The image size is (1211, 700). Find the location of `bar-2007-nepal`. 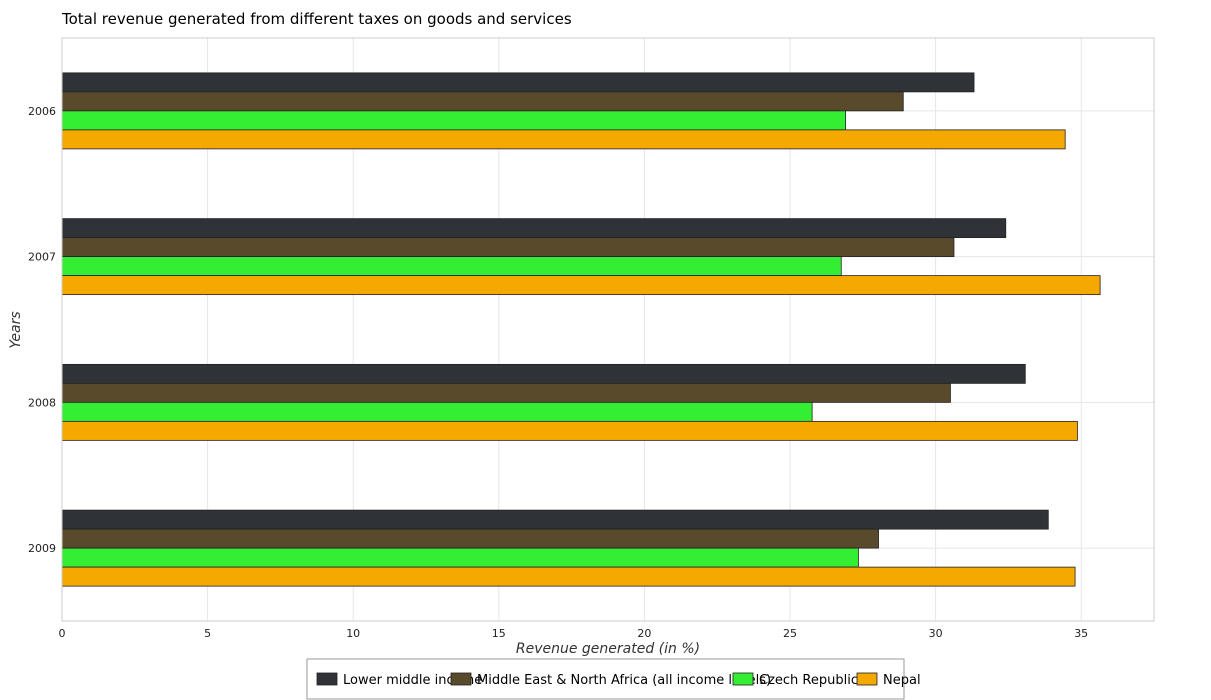

bar-2007-nepal is located at coordinates (581, 285).